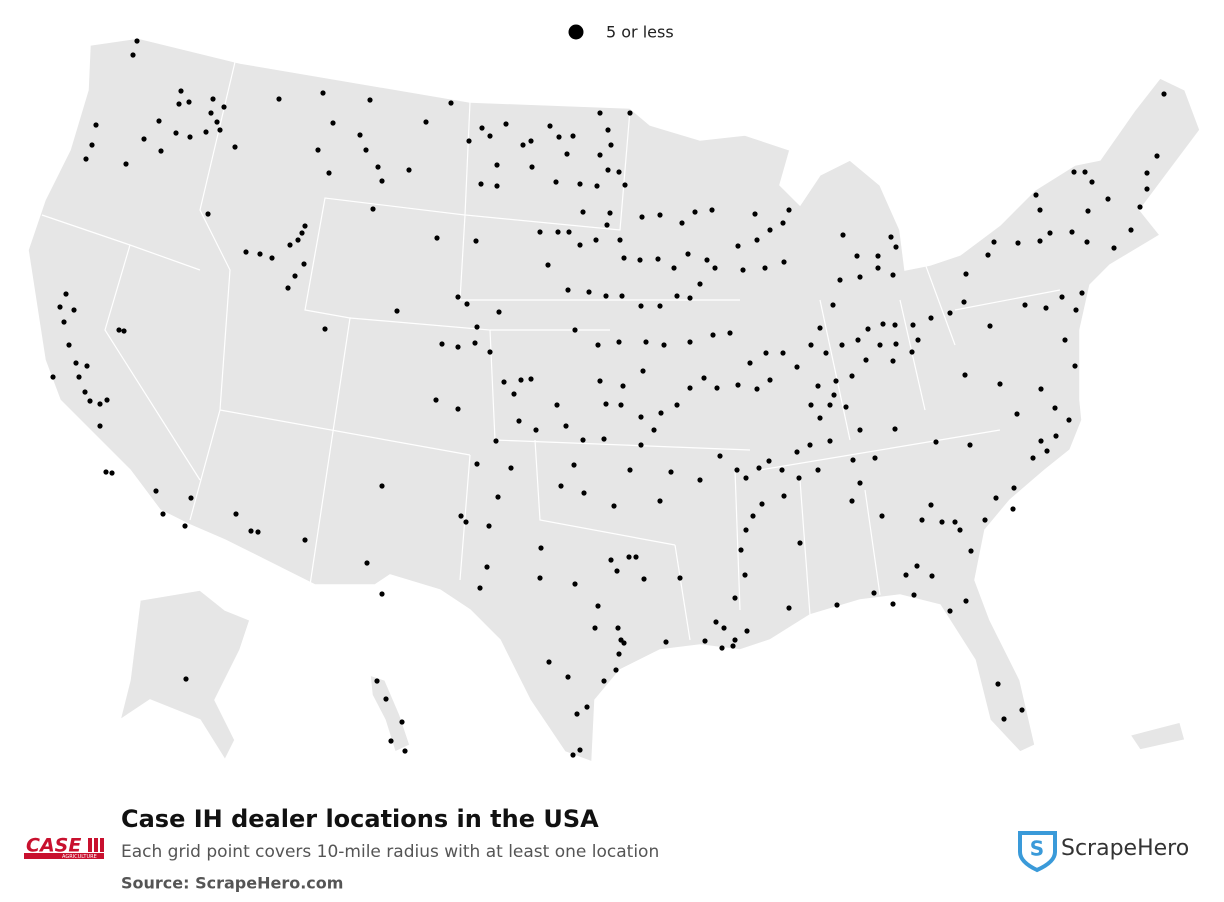 The height and width of the screenshot is (902, 1224). Describe the element at coordinates (576, 32) in the screenshot. I see `legend-marker` at that location.